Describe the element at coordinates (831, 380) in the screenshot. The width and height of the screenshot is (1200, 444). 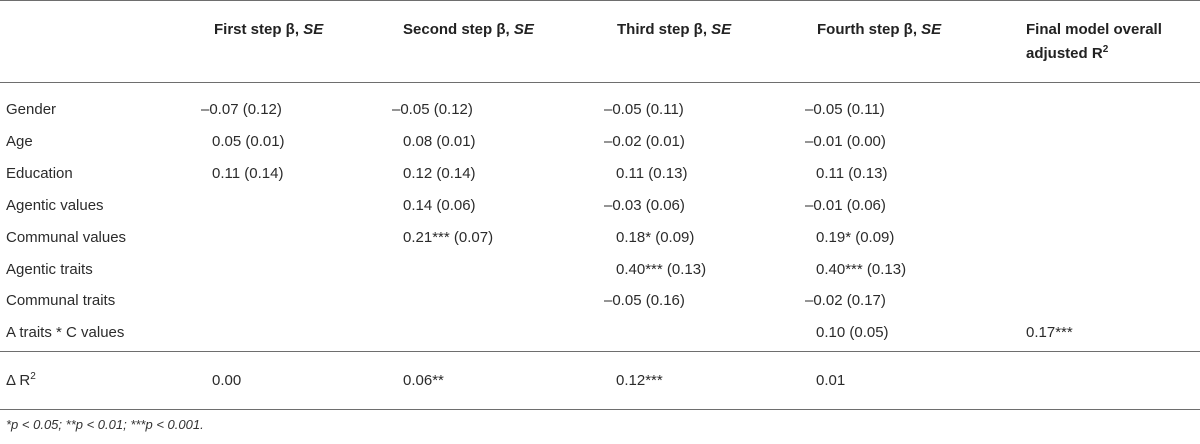
I see `cell-delta-step4: 0.01` at that location.